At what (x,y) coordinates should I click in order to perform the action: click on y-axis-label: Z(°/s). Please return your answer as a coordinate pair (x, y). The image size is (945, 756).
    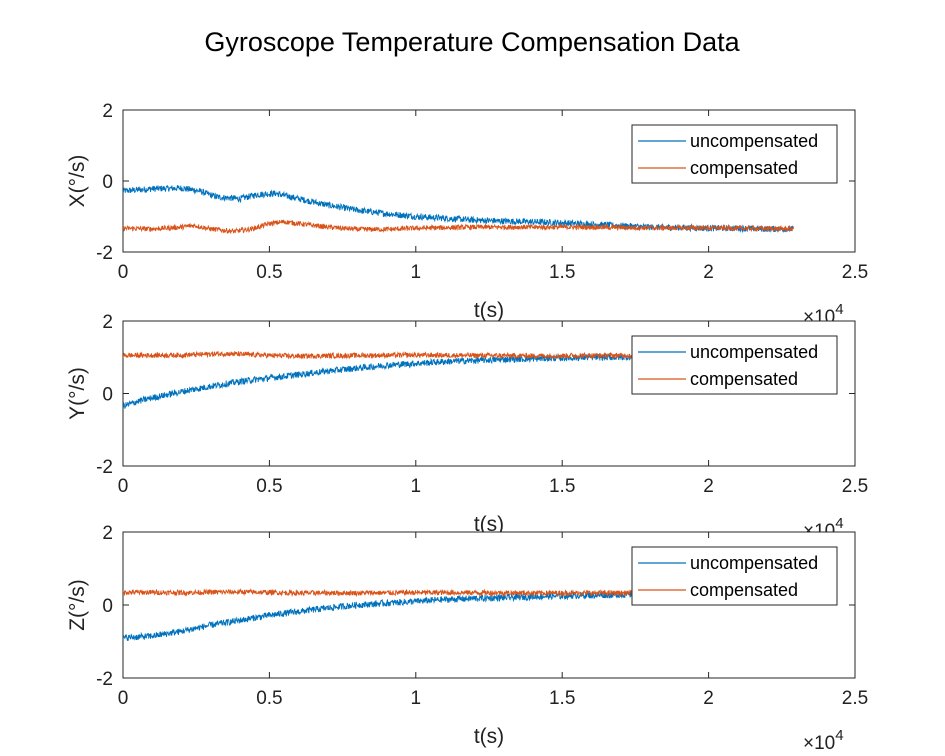
    Looking at the image, I should click on (77, 605).